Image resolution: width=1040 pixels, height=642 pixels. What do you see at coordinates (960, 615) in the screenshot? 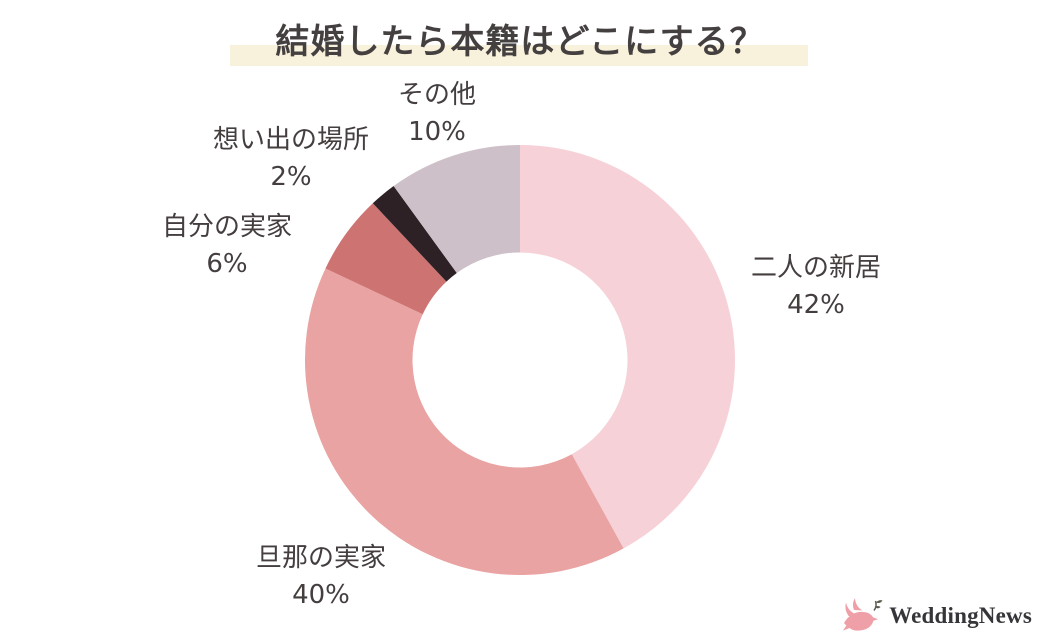
I see `brand-name: WeddingNews` at bounding box center [960, 615].